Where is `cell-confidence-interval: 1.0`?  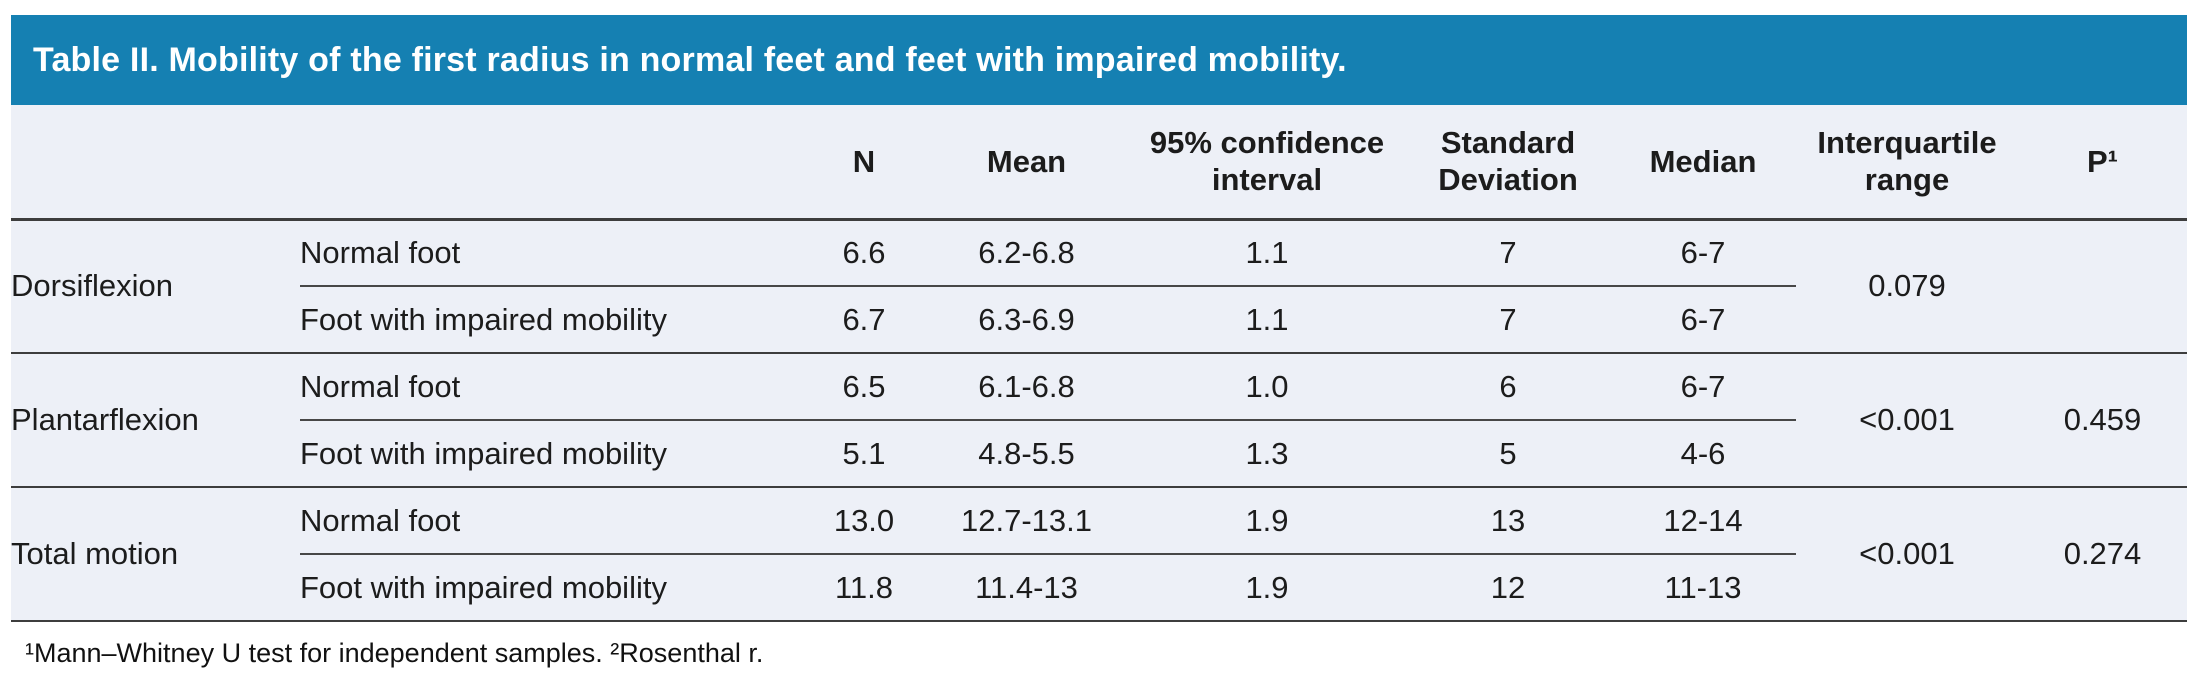
cell-confidence-interval: 1.0 is located at coordinates (1267, 387).